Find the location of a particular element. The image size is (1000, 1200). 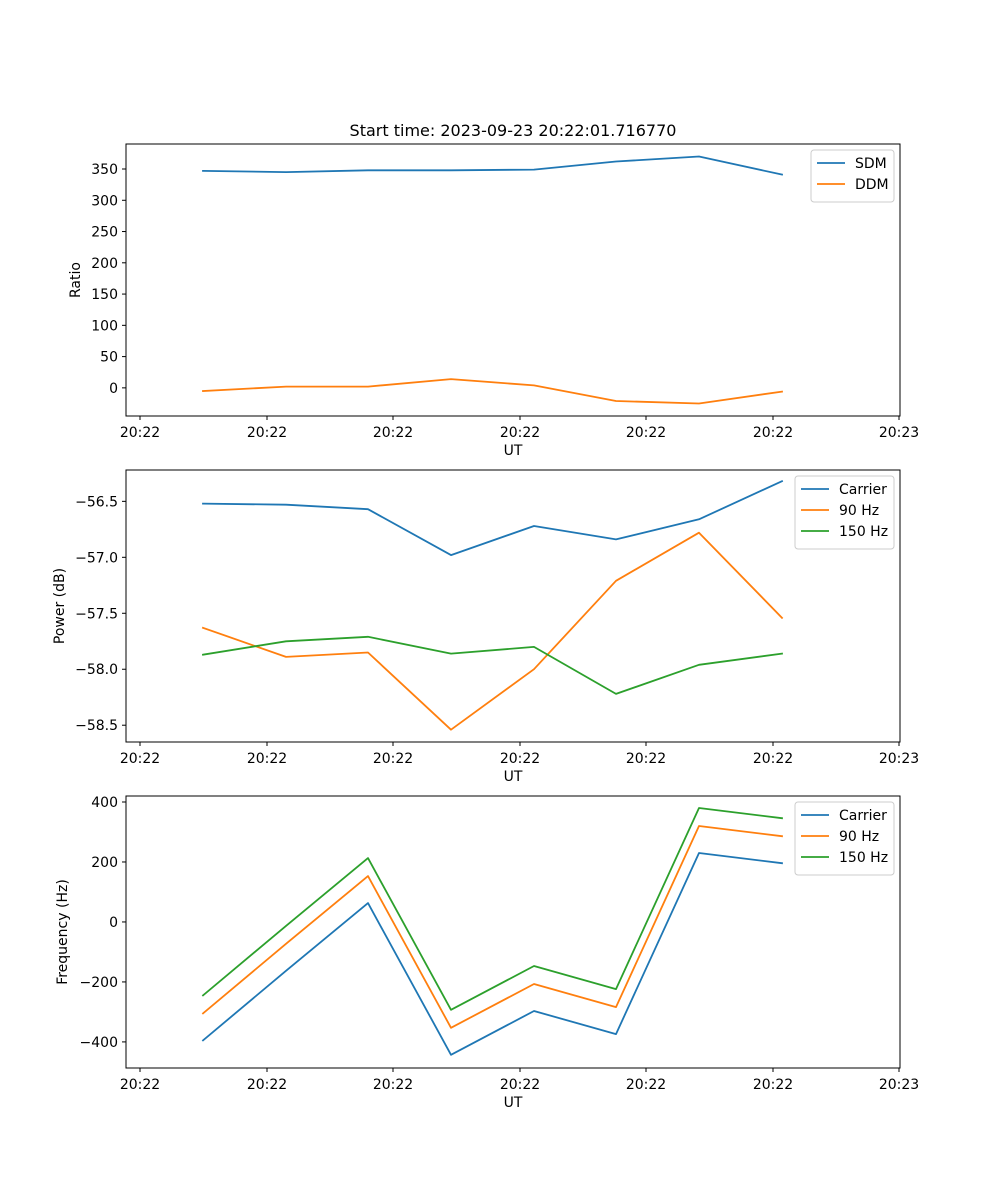

legend-label-sdm: SDM is located at coordinates (871, 164).